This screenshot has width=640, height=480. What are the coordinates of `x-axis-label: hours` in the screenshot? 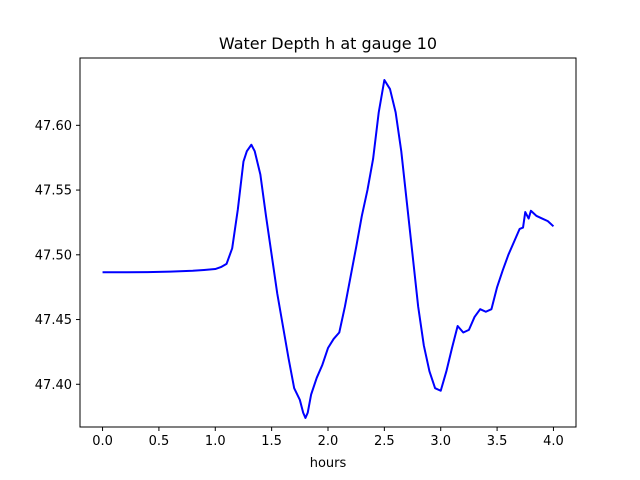 It's located at (328, 463).